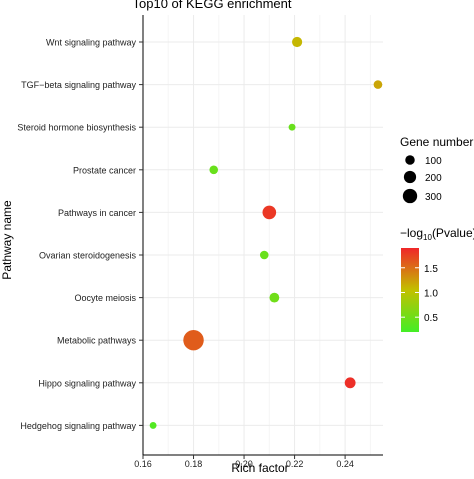 The height and width of the screenshot is (479, 474). I want to click on color-legend-label: 0.5, so click(431, 318).